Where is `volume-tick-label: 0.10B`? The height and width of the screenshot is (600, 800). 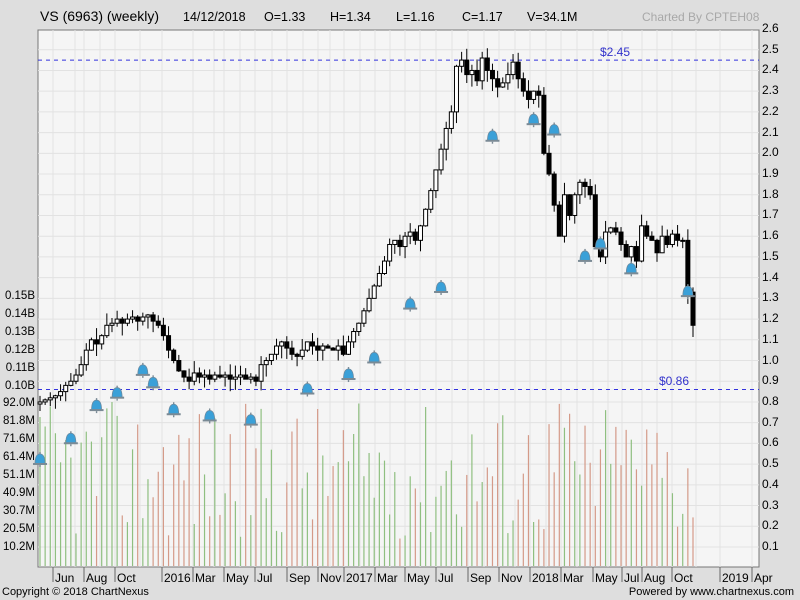 volume-tick-label: 0.10B is located at coordinates (19, 385).